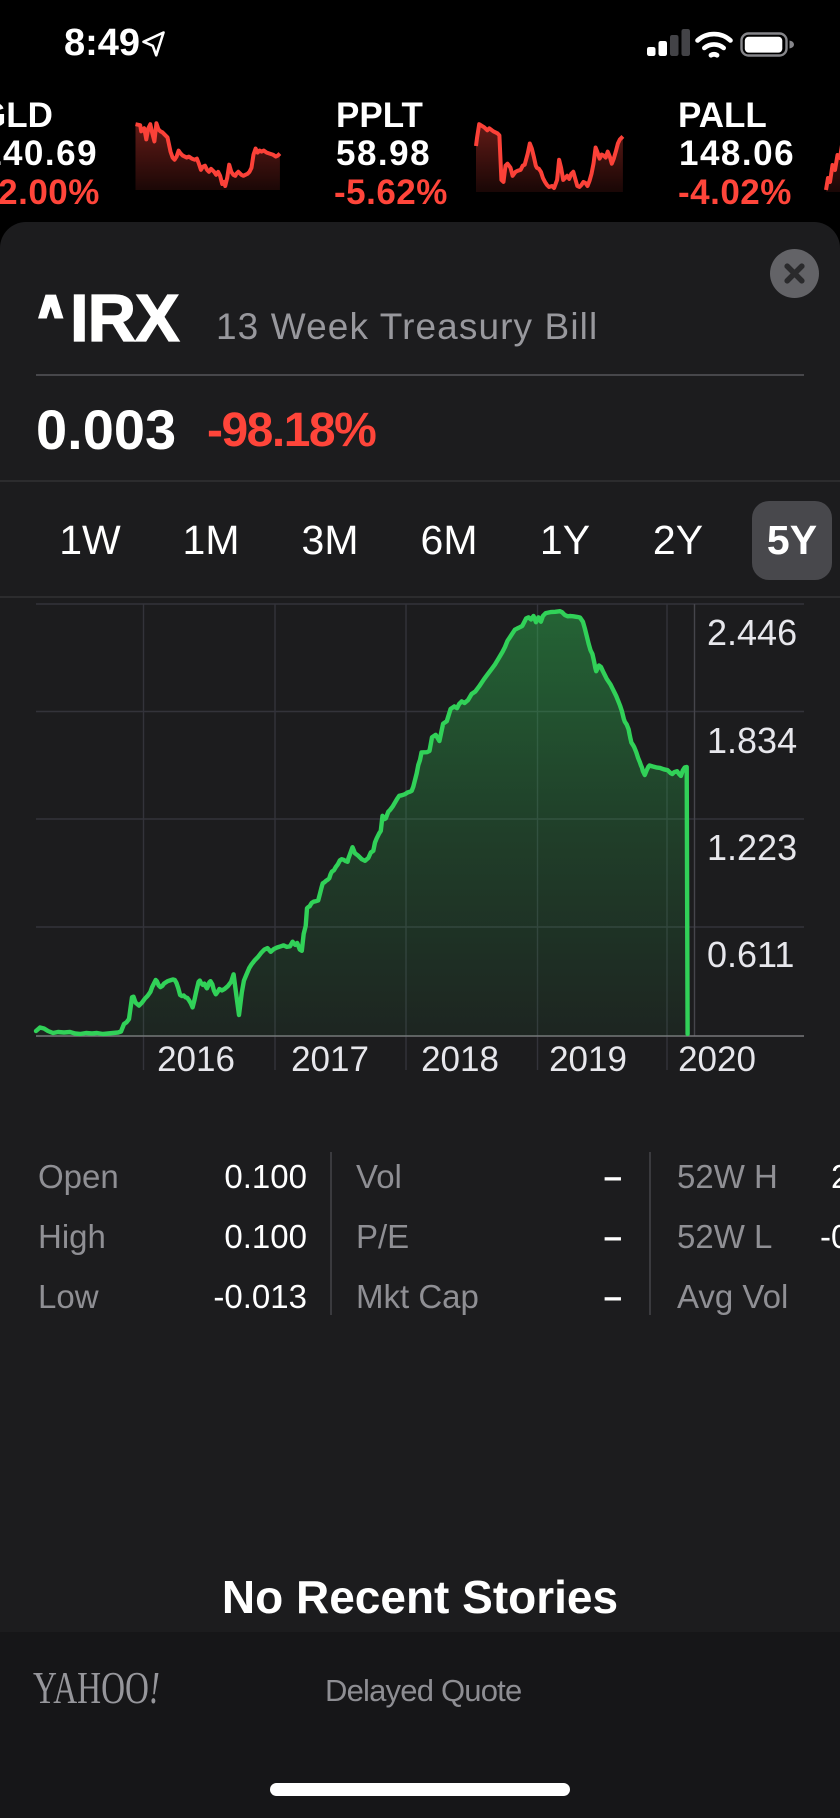  Describe the element at coordinates (752, 632) in the screenshot. I see `svg-text: 2.446` at that location.